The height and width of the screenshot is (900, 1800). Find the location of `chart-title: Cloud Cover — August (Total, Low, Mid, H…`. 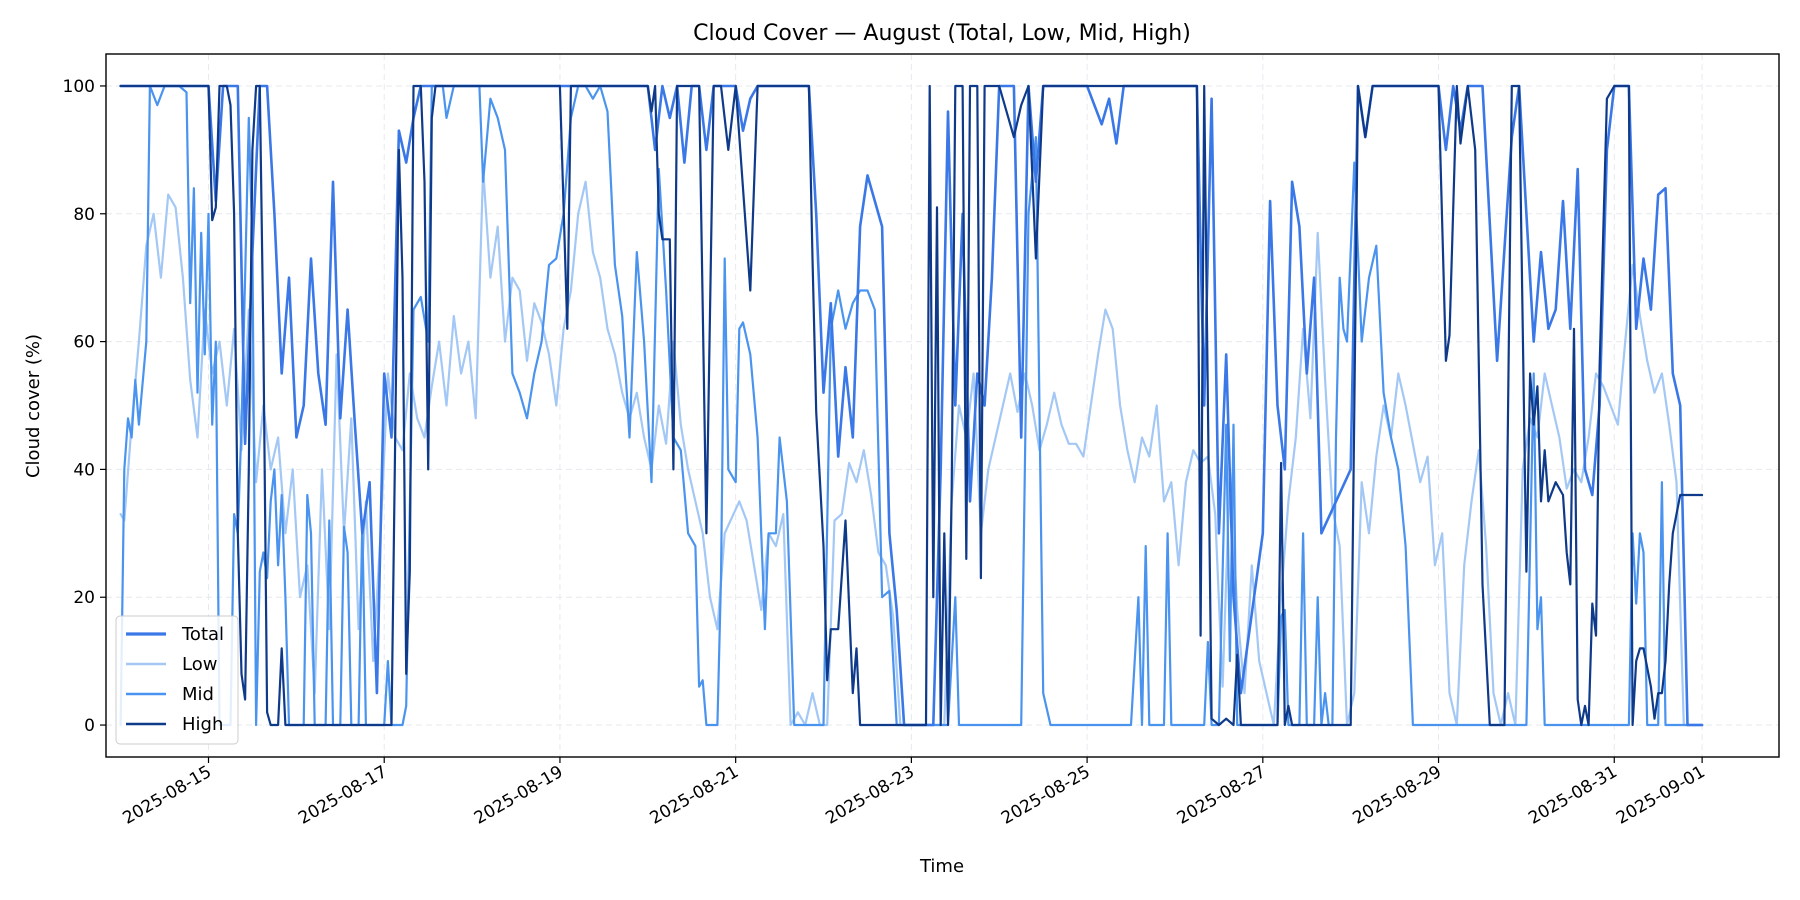

chart-title: Cloud Cover — August (Total, Low, Mid, H… is located at coordinates (942, 33).